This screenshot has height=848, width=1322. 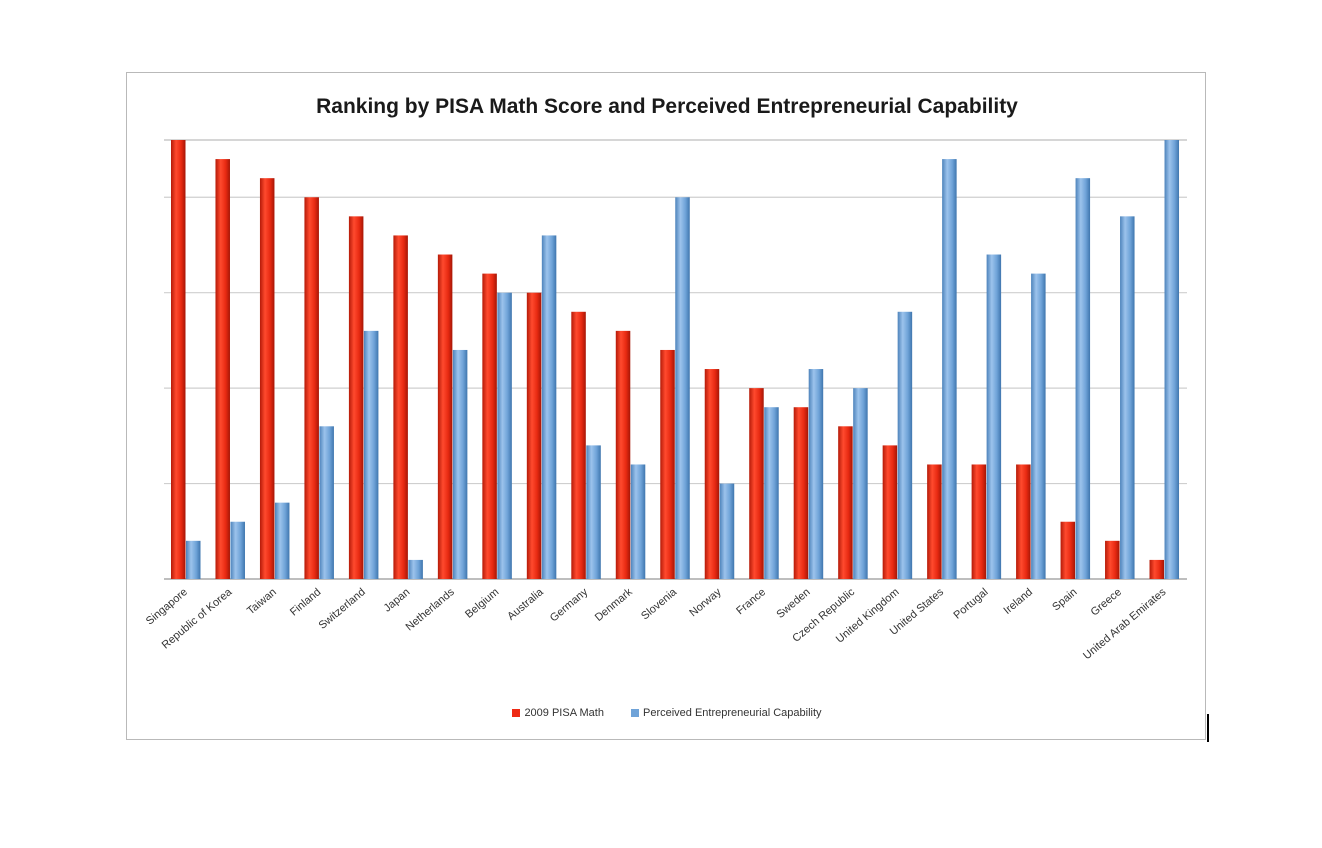 I want to click on legend-label-pisa: 2009 PISA Math, so click(x=564, y=713).